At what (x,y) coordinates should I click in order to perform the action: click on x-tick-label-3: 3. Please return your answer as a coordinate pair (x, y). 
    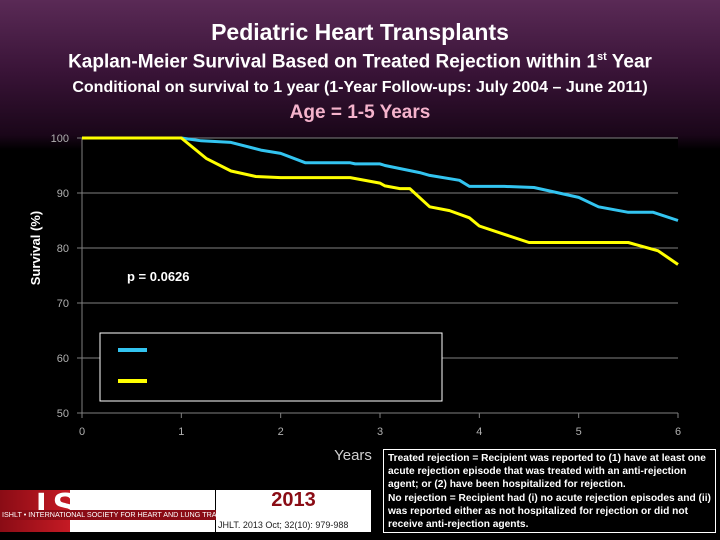
    Looking at the image, I should click on (380, 432).